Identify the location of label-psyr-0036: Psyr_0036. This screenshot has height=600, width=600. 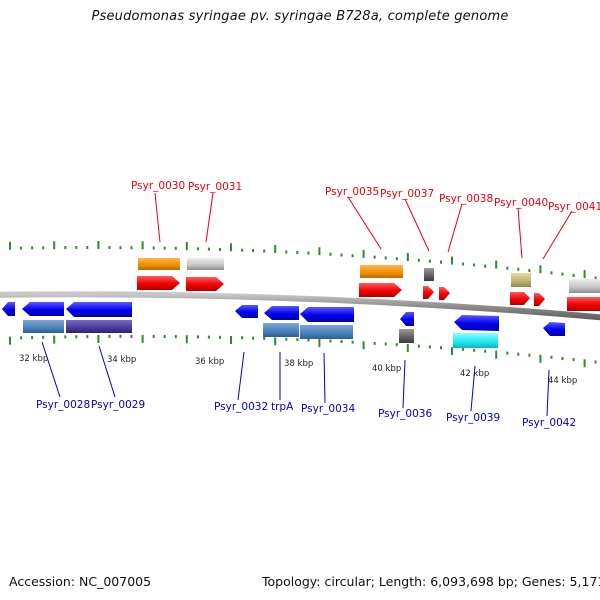
(405, 414).